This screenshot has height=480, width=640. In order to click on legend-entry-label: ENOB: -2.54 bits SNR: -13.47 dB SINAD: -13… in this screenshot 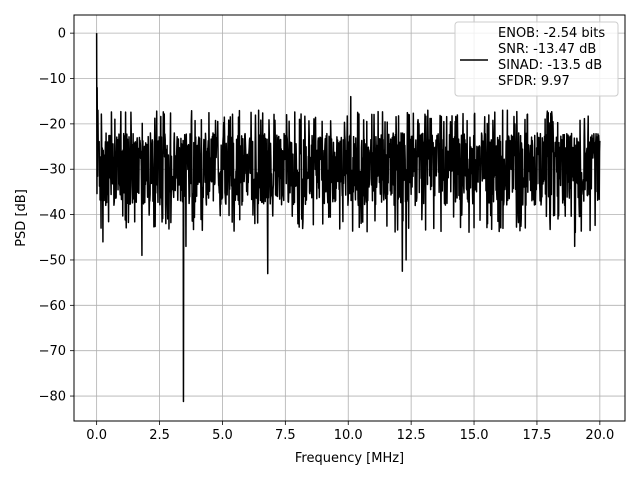, I will do `click(551, 57)`.